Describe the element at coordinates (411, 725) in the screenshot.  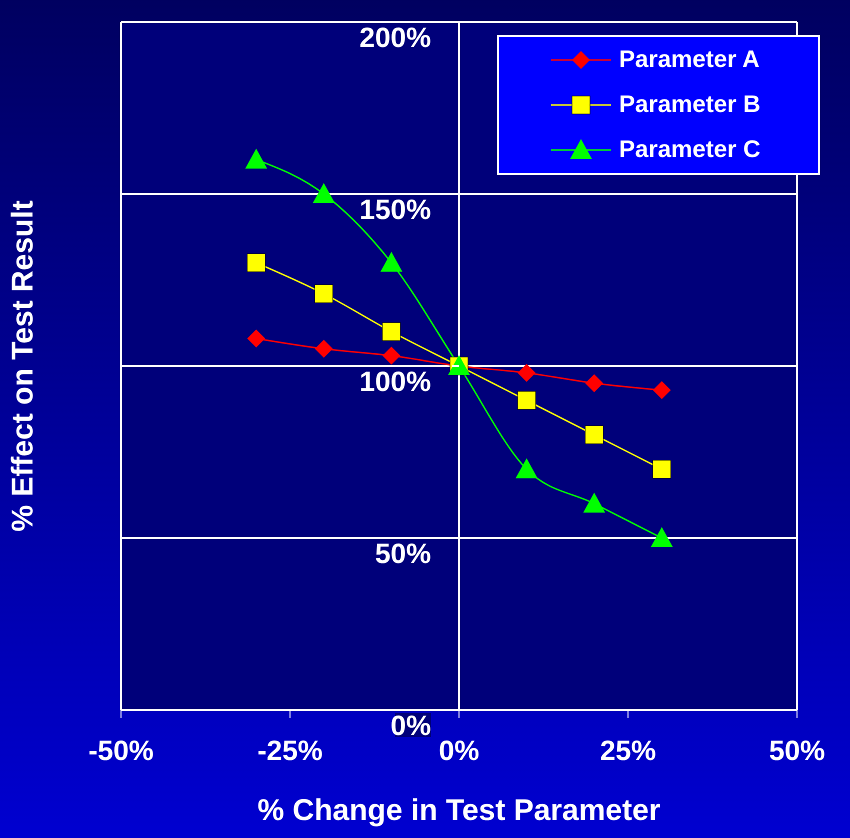
I see `y-tick-label: 0%` at that location.